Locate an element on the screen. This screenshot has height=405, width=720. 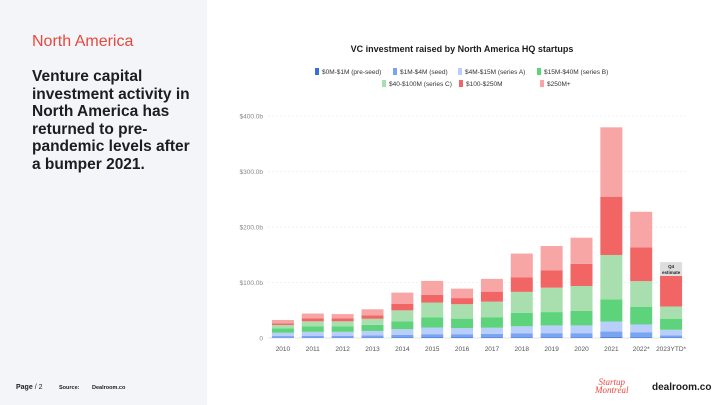
x-tick-label: 2013 is located at coordinates (372, 349).